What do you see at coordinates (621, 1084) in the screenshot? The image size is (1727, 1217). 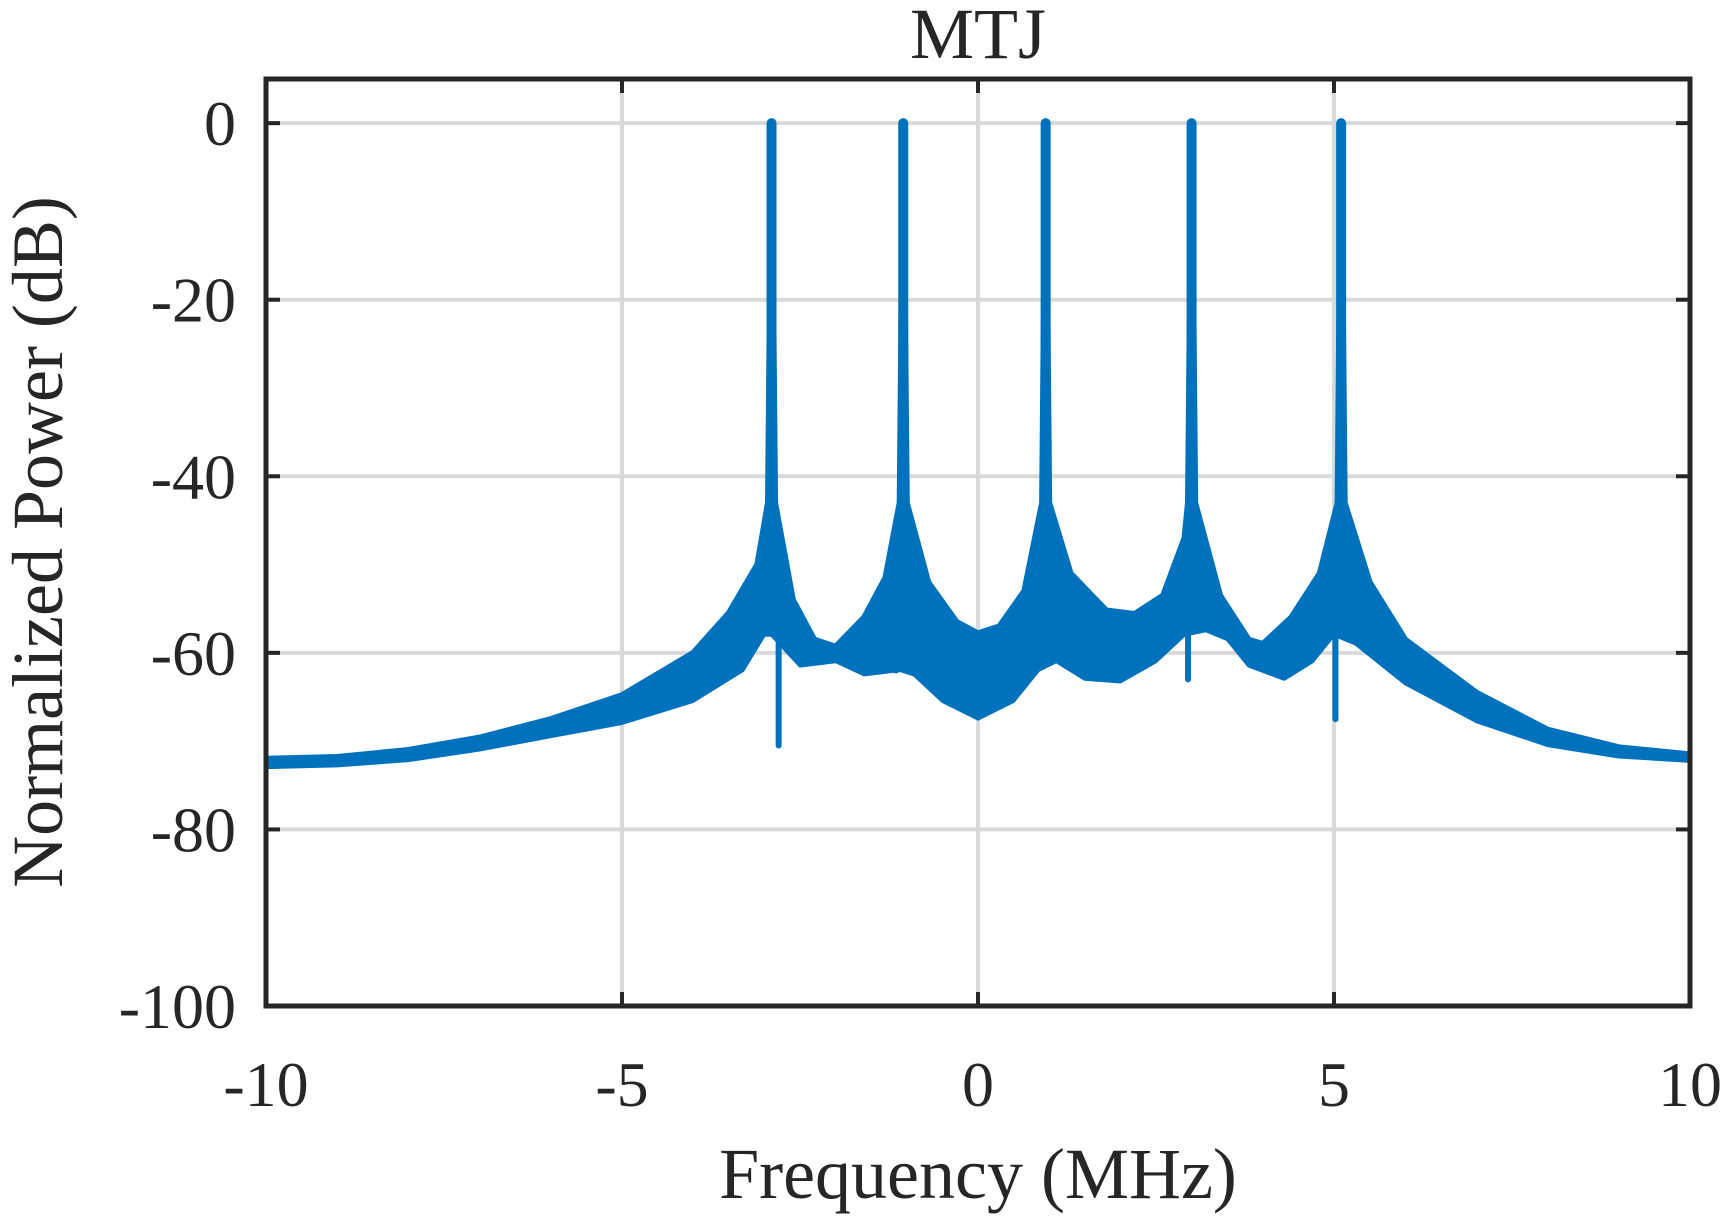 I see `x-tick-label: -5` at bounding box center [621, 1084].